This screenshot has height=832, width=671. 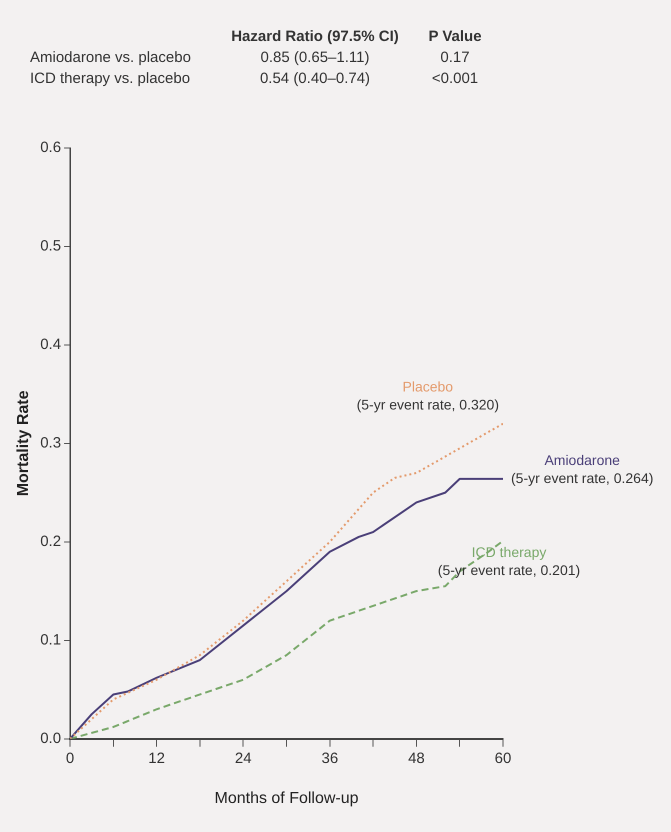 I want to click on text: Hazard Ratio (97.5% CI), so click(x=315, y=36).